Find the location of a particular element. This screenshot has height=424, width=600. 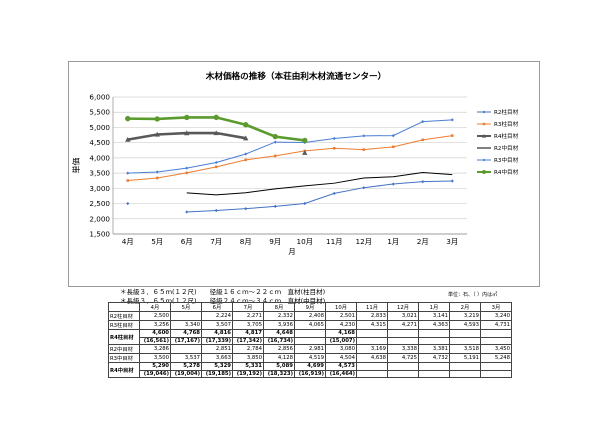

table-row-label: R4柱目材 is located at coordinates (124, 337).